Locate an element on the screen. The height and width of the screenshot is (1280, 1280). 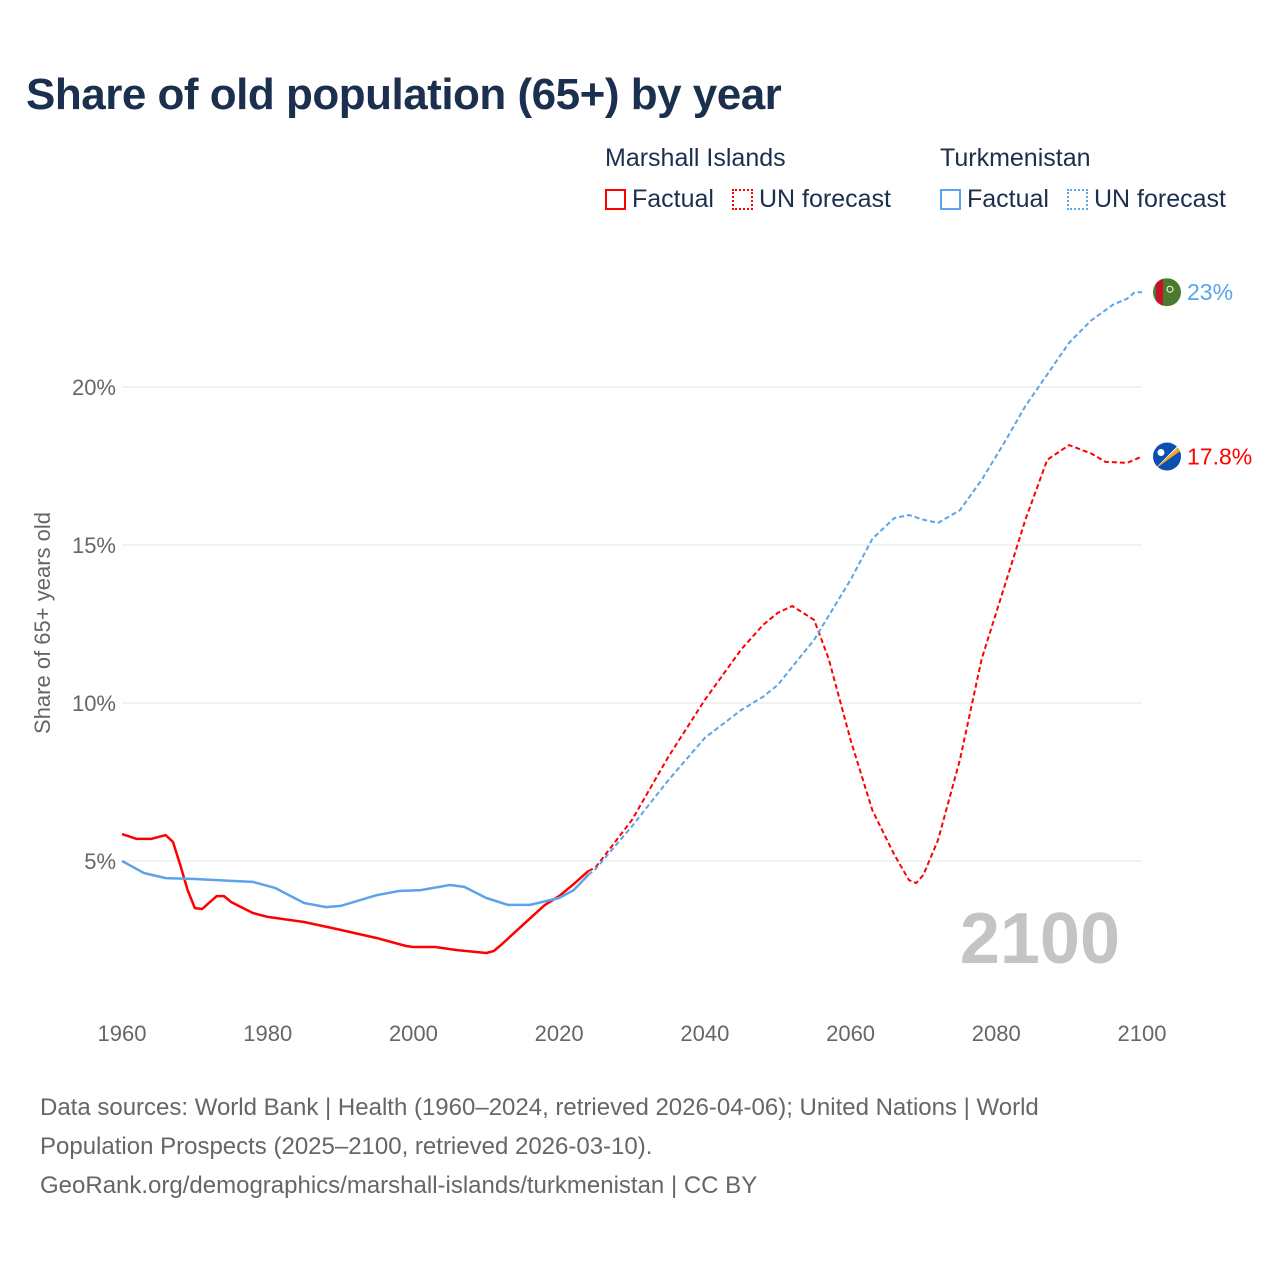
x-tick-label: 2080 is located at coordinates (996, 1033).